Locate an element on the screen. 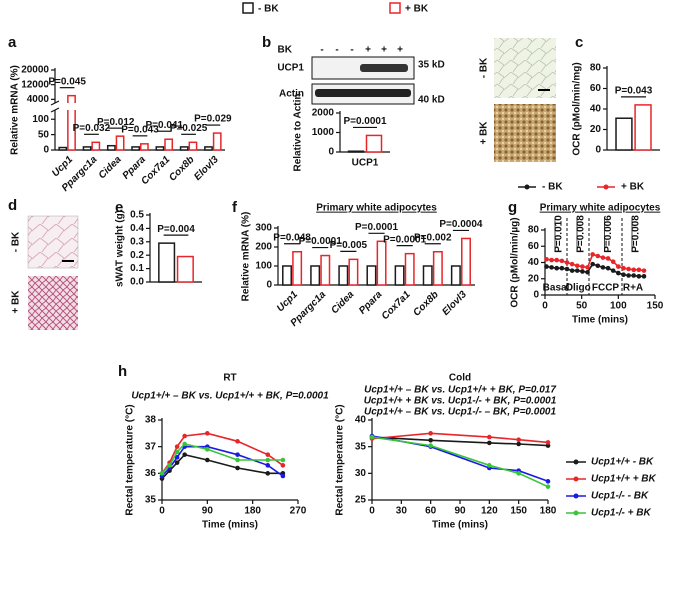 This screenshot has height=591, width=685. x-tick-label: 50 is located at coordinates (582, 306).